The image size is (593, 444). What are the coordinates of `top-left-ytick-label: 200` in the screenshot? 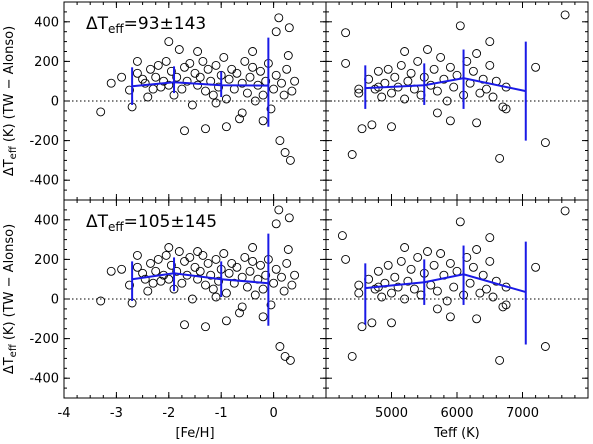 It's located at (46, 62).